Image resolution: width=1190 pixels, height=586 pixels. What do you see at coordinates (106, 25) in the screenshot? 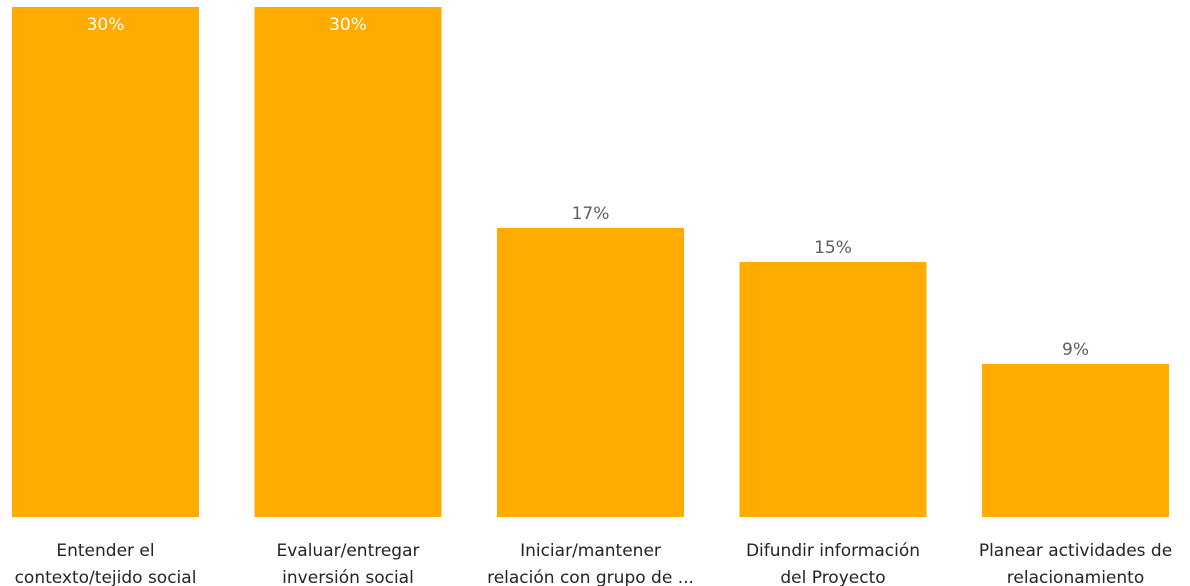
I see `data-label-1: 30%` at bounding box center [106, 25].